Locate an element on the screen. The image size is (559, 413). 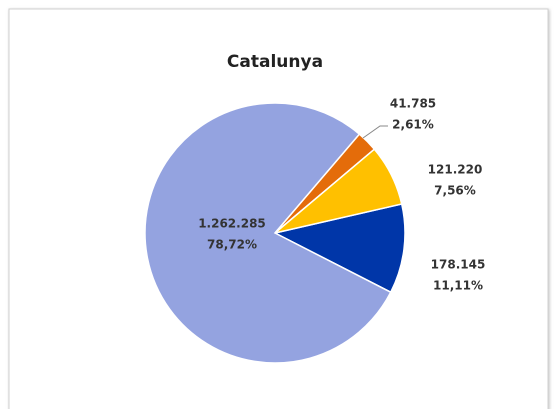
percent-label: 2,61% is located at coordinates (413, 125).